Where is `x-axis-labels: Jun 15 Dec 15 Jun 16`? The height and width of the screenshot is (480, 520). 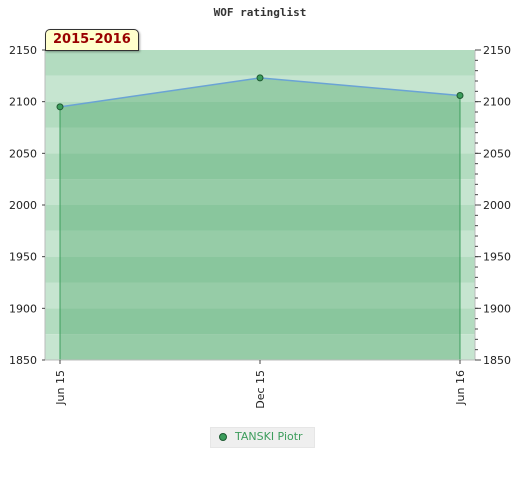
x-axis-labels: Jun 15 Dec 15 Jun 16 is located at coordinates (260, 384).